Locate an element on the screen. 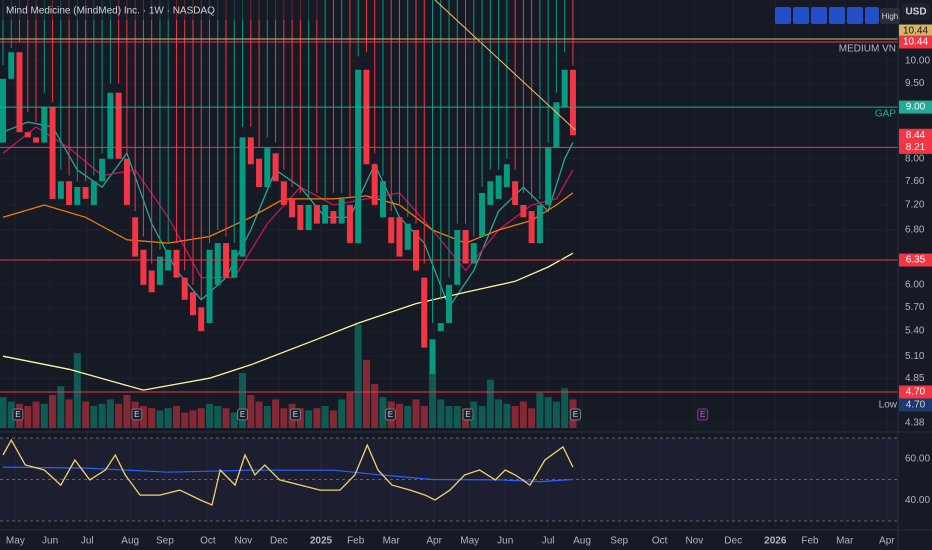  header-bg is located at coordinates (160, 10).